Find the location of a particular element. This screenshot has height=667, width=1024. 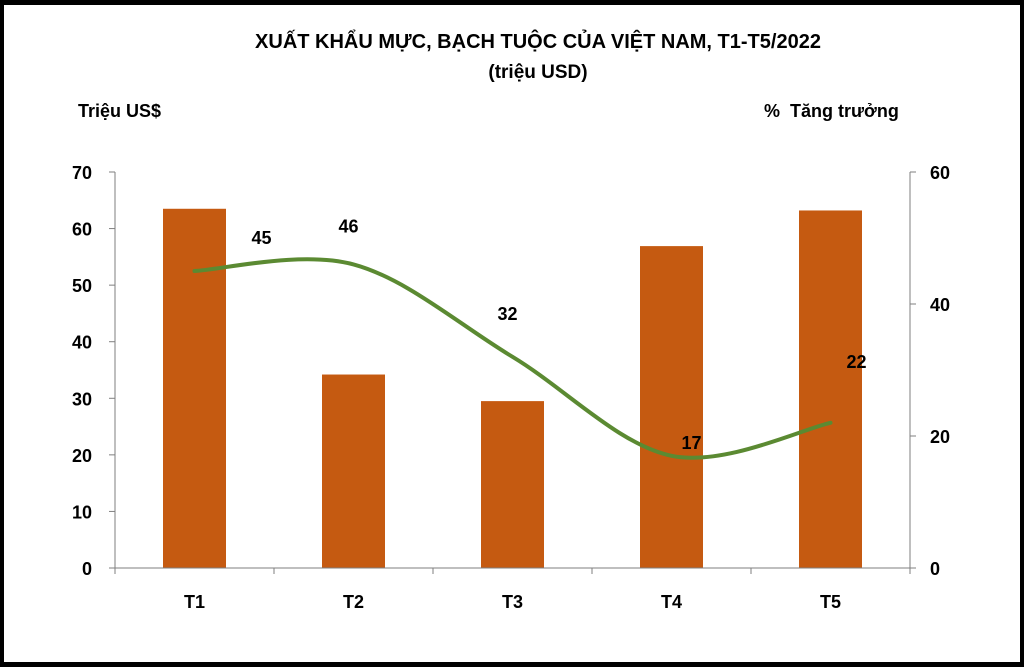

left-tick-label: 10 is located at coordinates (82, 512).